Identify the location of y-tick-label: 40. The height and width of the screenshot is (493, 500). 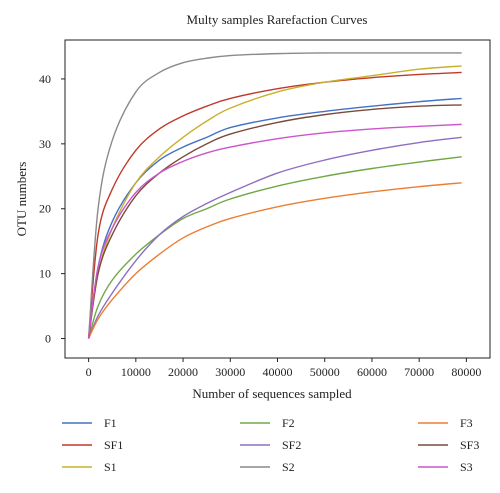
(45, 79).